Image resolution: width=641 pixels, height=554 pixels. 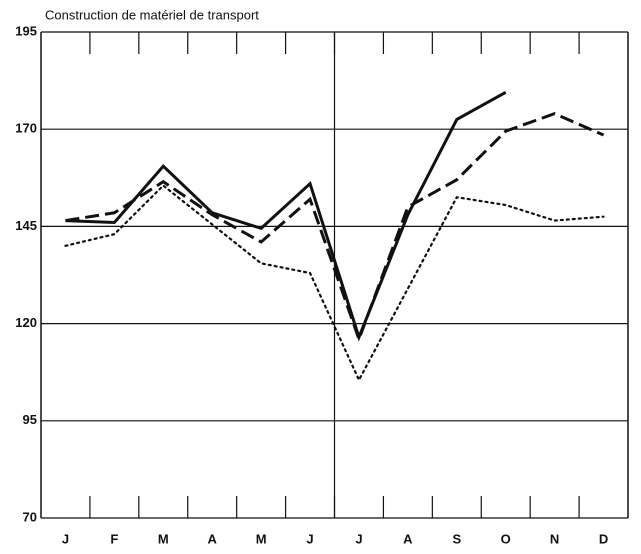 What do you see at coordinates (26, 225) in the screenshot?
I see `y-tick-label: 145` at bounding box center [26, 225].